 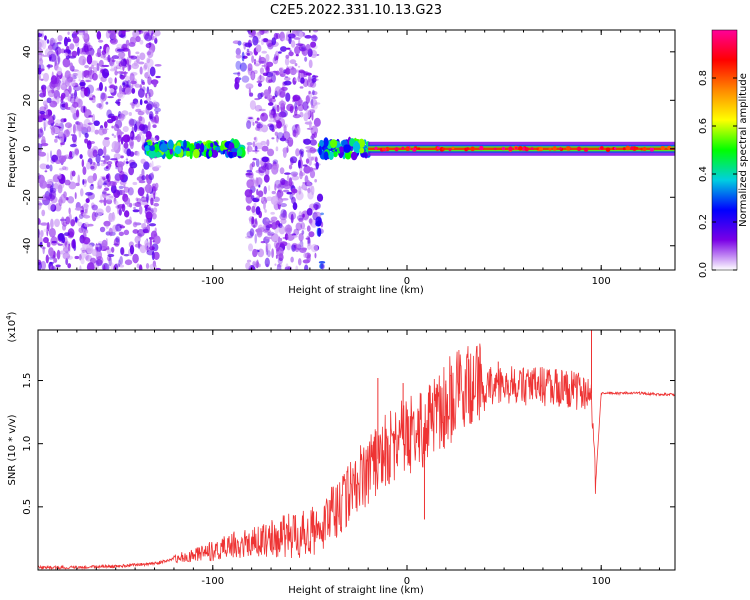 What do you see at coordinates (12, 449) in the screenshot?
I see `snr-y-label: SNR (10 * v/v)` at bounding box center [12, 449].